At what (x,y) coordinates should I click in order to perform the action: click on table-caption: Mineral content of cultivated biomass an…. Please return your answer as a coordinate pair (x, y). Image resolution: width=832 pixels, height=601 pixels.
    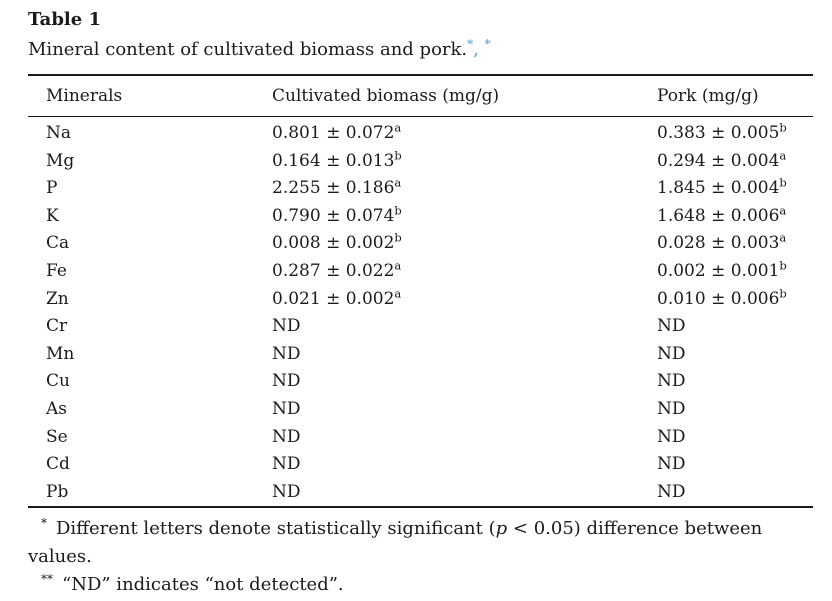
    Looking at the image, I should click on (420, 49).